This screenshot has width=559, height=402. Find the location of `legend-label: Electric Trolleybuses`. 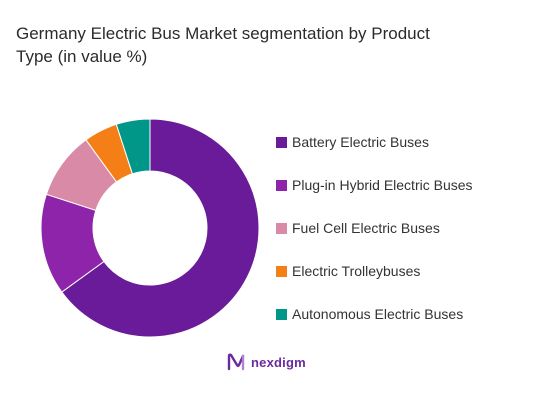

legend-label: Electric Trolleybuses is located at coordinates (356, 271).